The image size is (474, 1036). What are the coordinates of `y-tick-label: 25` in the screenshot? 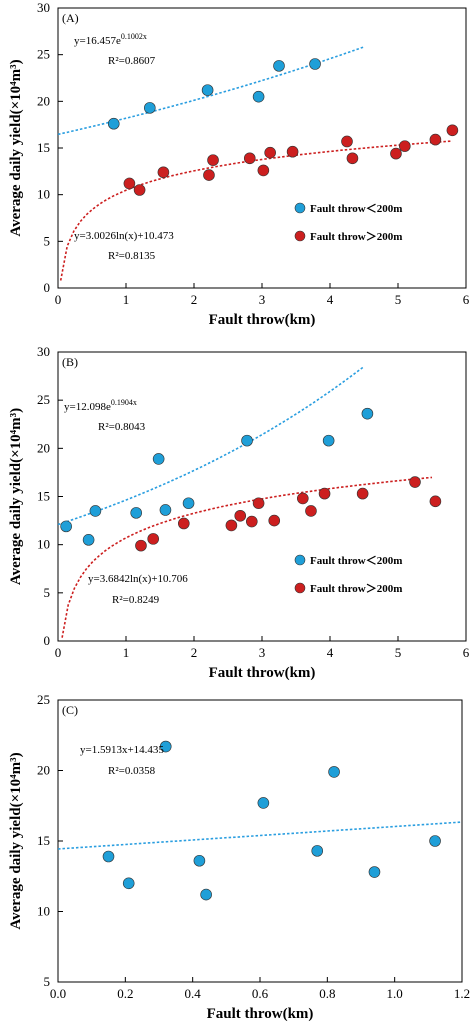 It's located at (43, 399).